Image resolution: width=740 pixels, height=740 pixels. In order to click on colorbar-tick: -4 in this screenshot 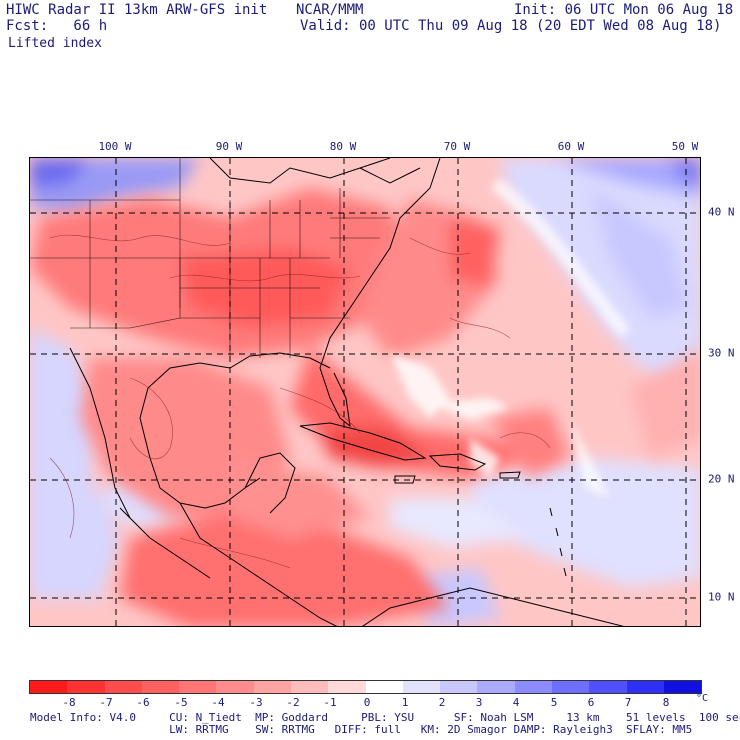, I will do `click(218, 702)`.